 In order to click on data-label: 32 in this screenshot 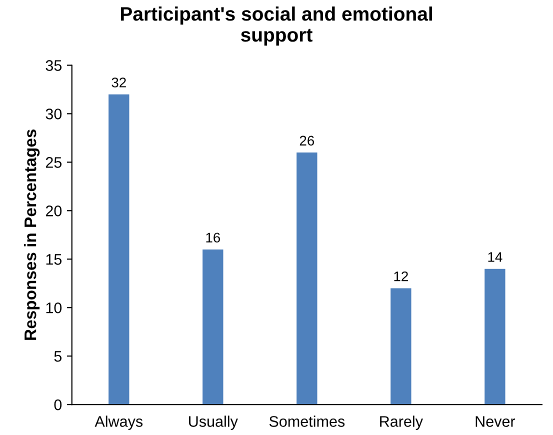, I will do `click(119, 83)`.